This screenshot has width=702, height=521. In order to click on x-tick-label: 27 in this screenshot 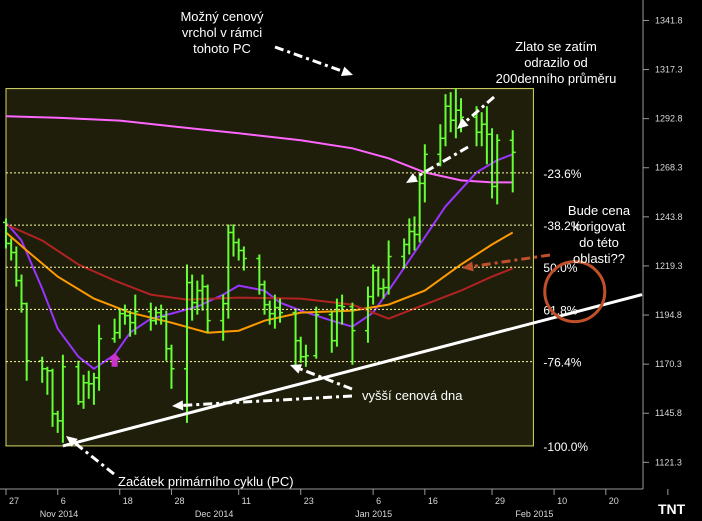, I will do `click(14, 501)`.